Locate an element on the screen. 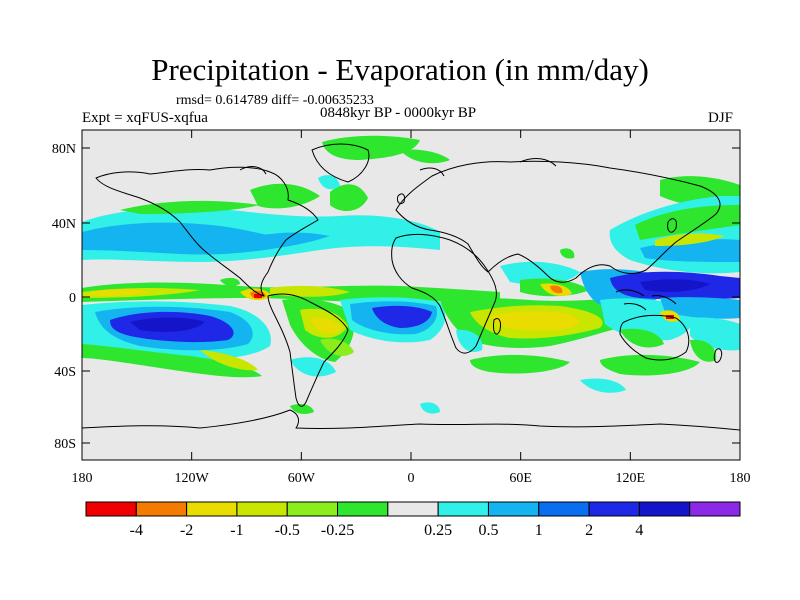 The width and height of the screenshot is (800, 600). lat-label: 0 is located at coordinates (72, 298).